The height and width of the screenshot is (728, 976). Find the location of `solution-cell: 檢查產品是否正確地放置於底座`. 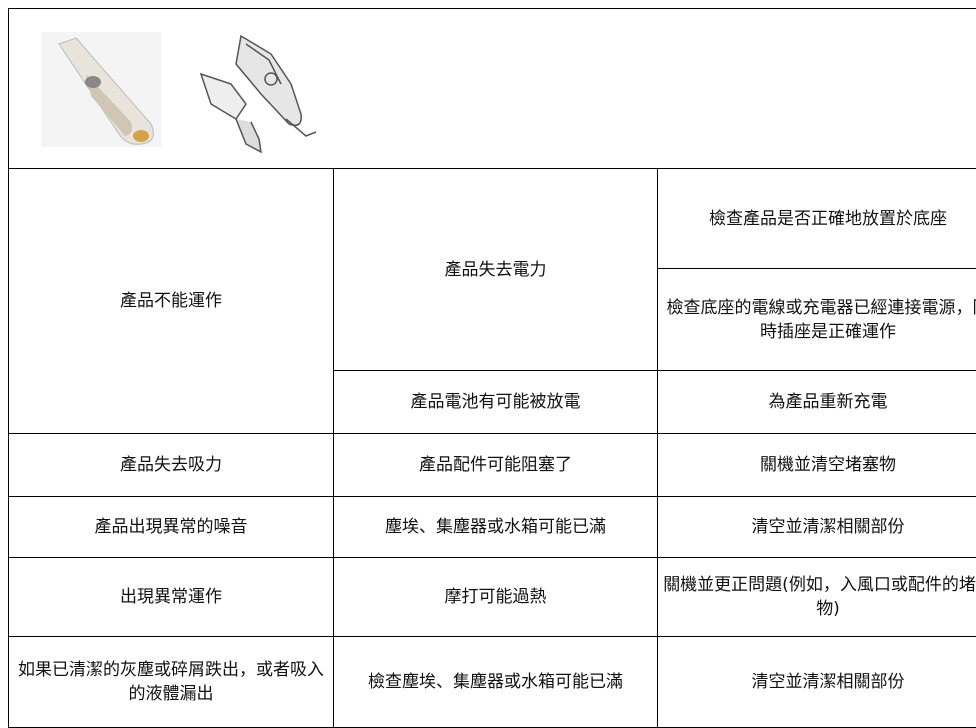

solution-cell: 檢查產品是否正確地放置於底座 is located at coordinates (817, 219).